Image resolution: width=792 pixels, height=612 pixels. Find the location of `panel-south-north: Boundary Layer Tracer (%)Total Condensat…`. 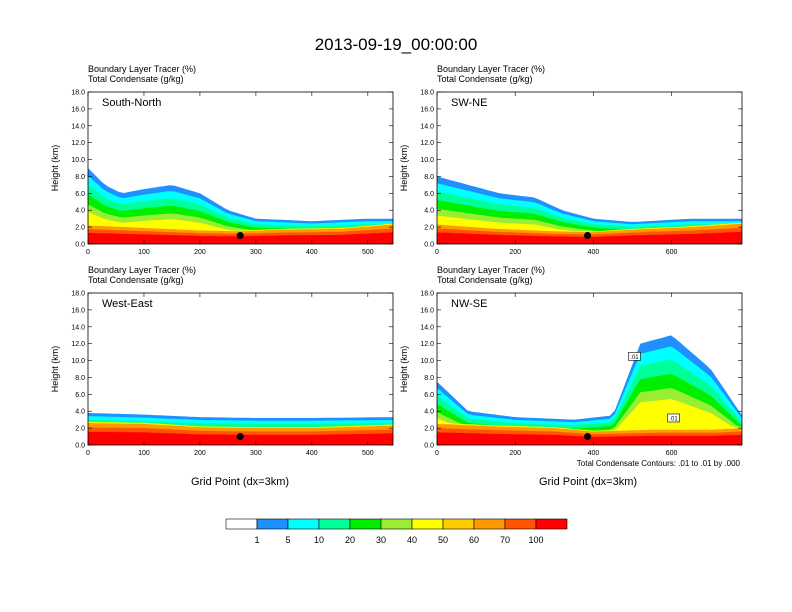

panel-south-north: Boundary Layer Tracer (%)Total Condensat… is located at coordinates (222, 160).